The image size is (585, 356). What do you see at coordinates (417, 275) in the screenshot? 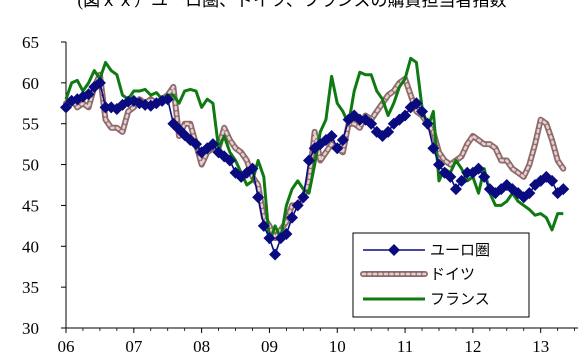
I see `legend-entry-germany: ドイツ` at bounding box center [417, 275].